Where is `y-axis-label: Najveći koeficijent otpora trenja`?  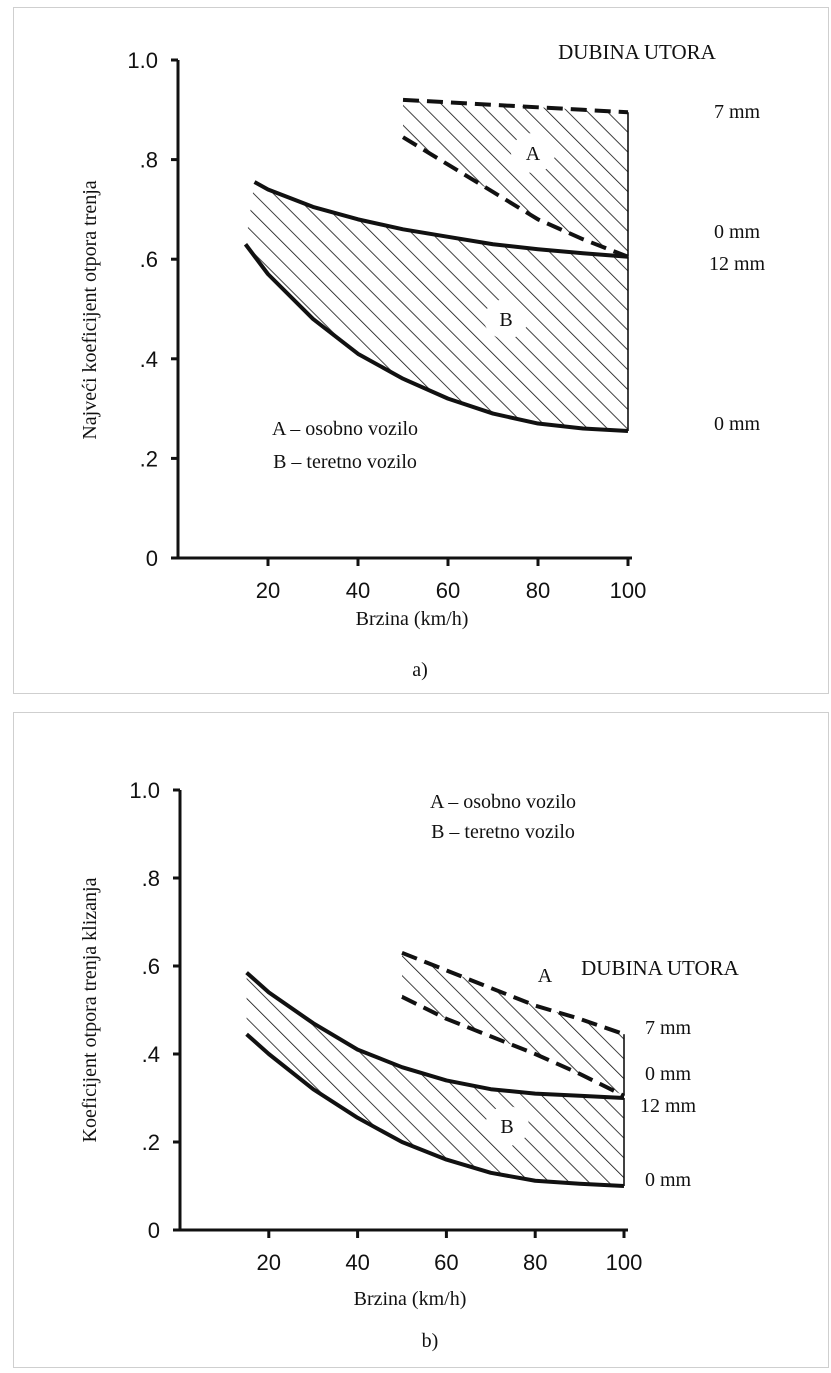
y-axis-label: Najveći koeficijent otpora trenja is located at coordinates (90, 309).